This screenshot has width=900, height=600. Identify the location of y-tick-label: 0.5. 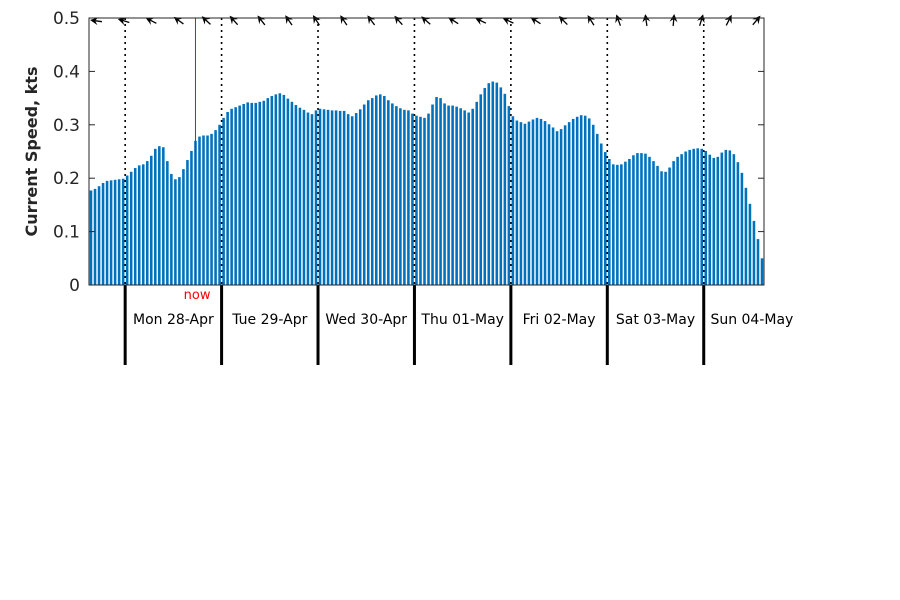
(66, 19).